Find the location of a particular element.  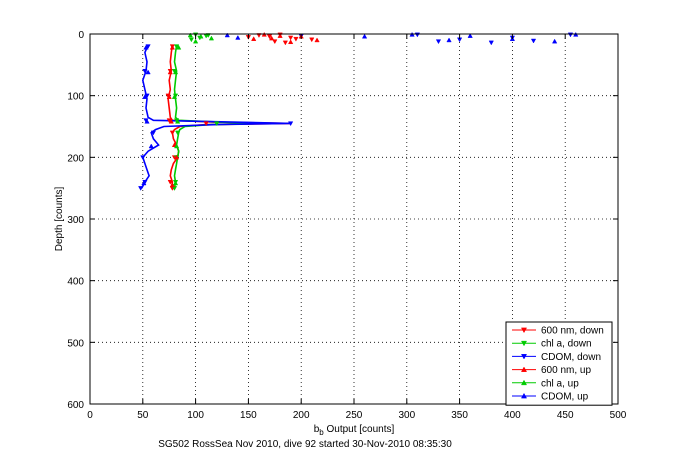

x-tick-label: 350 is located at coordinates (459, 415).